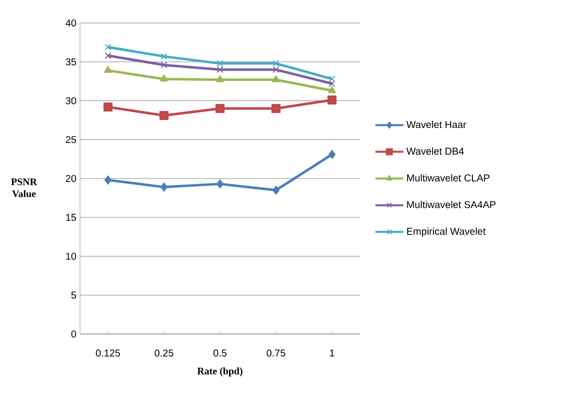 The image size is (574, 409). Describe the element at coordinates (71, 256) in the screenshot. I see `y-tick-label: 10` at that location.